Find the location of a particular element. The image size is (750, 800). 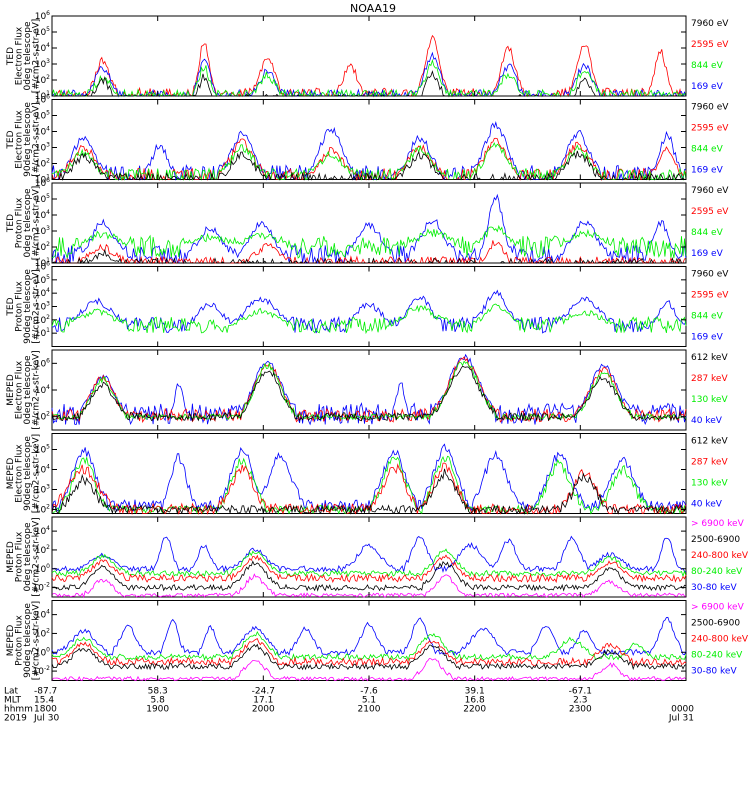

x-tick-mlt: 15.4 is located at coordinates (44, 701).